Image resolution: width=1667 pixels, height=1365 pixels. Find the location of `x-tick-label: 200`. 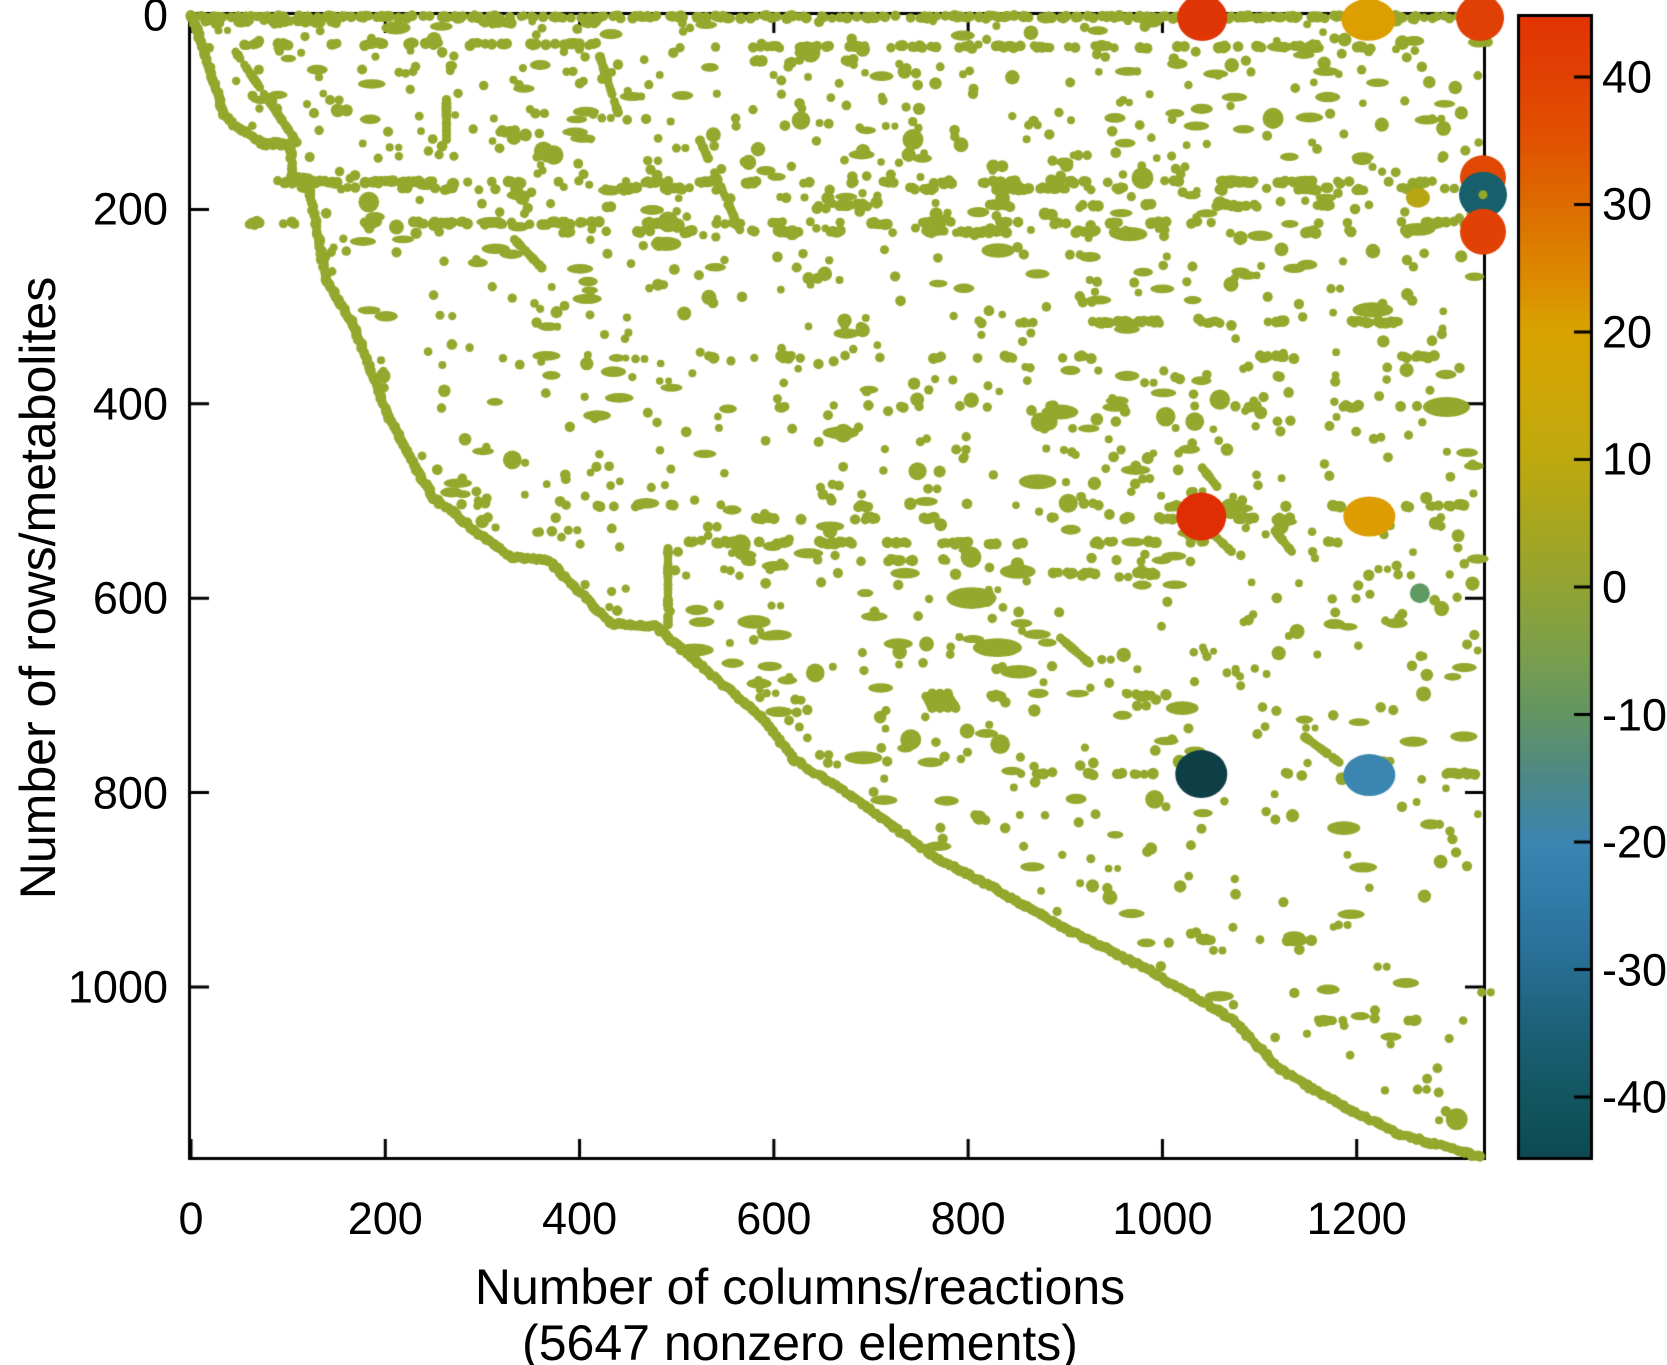

x-tick-label: 200 is located at coordinates (385, 1218).